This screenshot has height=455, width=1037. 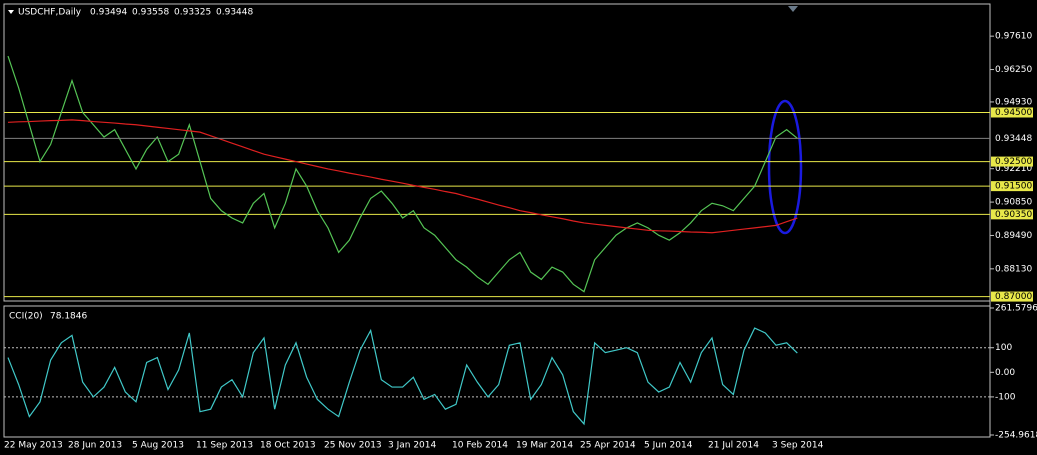 What do you see at coordinates (1013, 169) in the screenshot?
I see `y-tick-label: 0.92210` at bounding box center [1013, 169].